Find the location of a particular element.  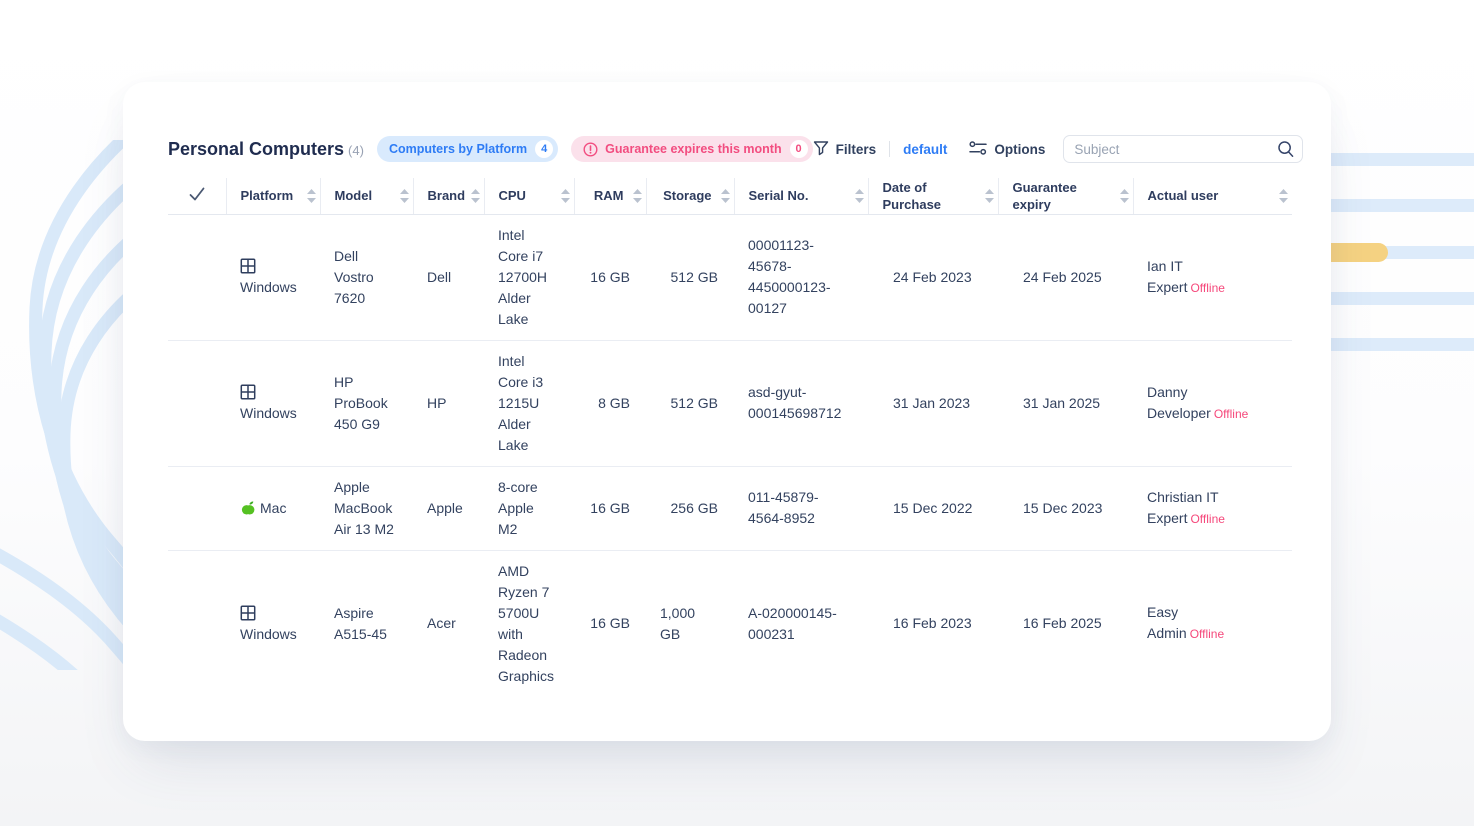

cell-brand: HP is located at coordinates (448, 403).